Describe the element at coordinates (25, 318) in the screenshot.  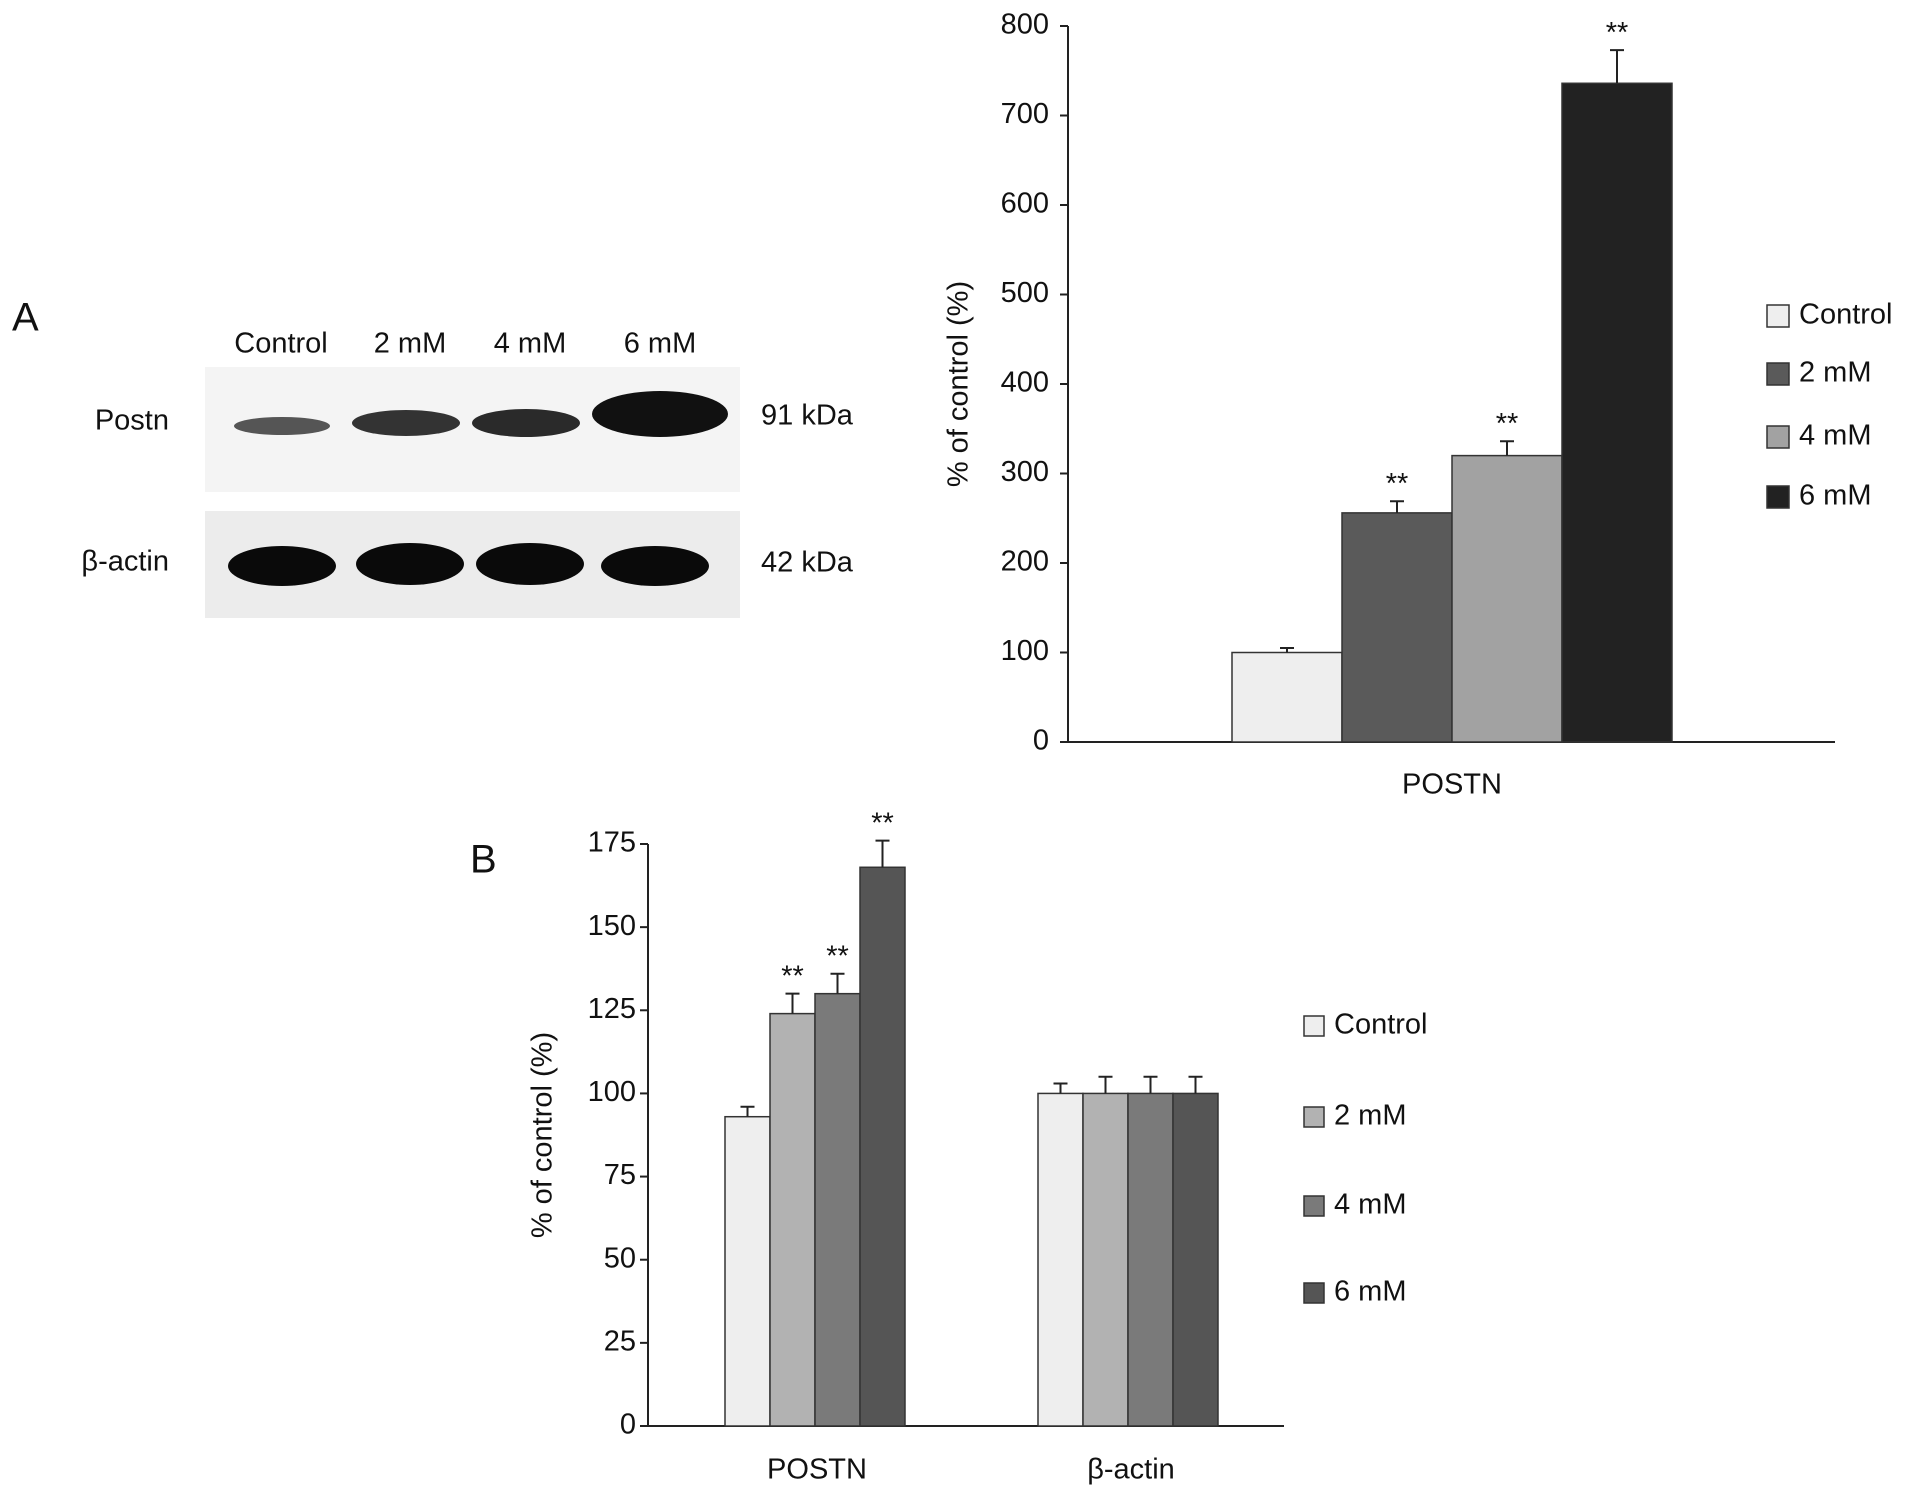
I see `panel-letter: A` at that location.